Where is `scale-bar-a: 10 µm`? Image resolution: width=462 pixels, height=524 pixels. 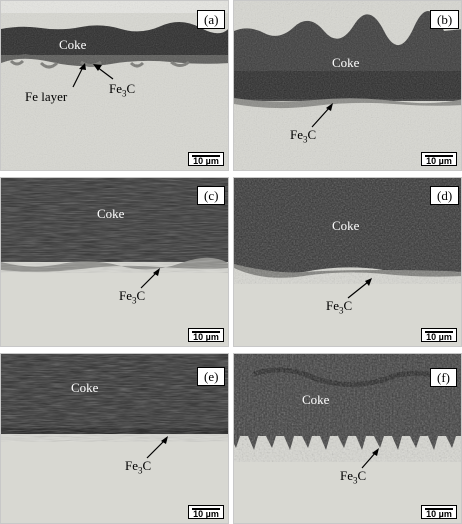
scale-bar-a: 10 µm is located at coordinates (206, 159).